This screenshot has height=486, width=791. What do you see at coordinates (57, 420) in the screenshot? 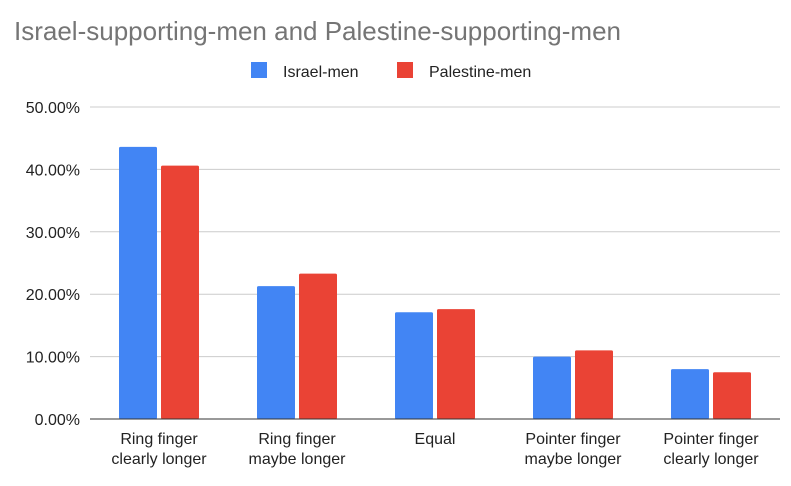
I see `y-tick-label: 0.00%` at bounding box center [57, 420].